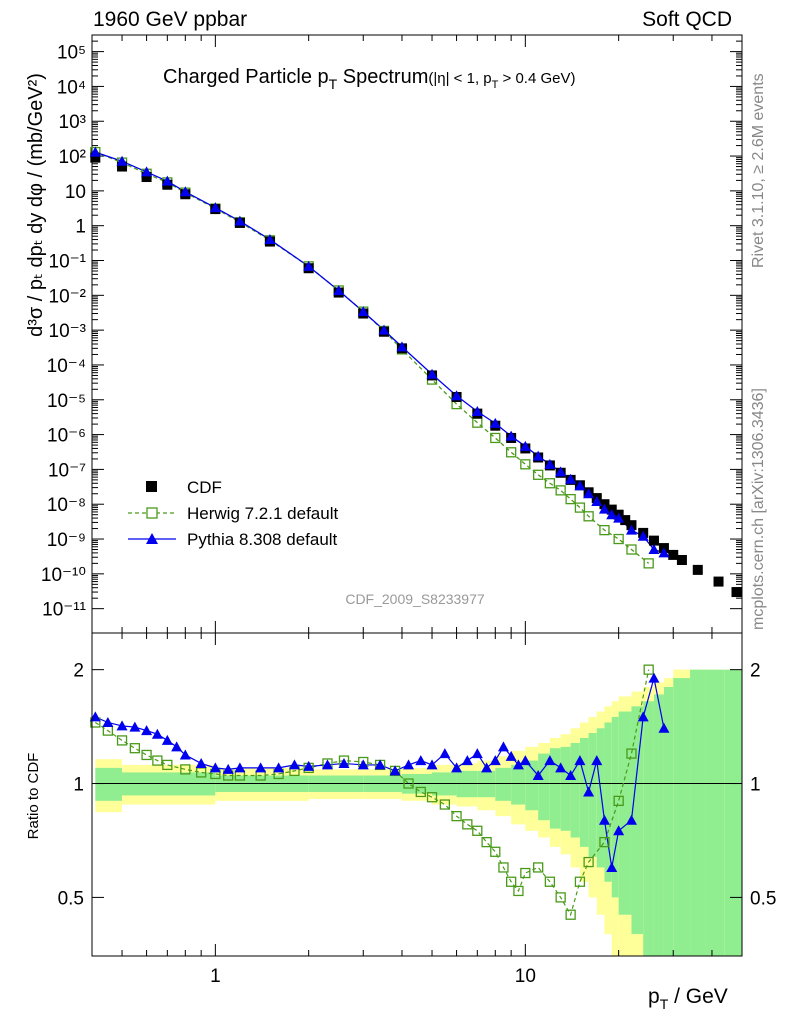 This screenshot has height=1024, width=786. I want to click on main-ytick-label: 10⁻², so click(68, 296).